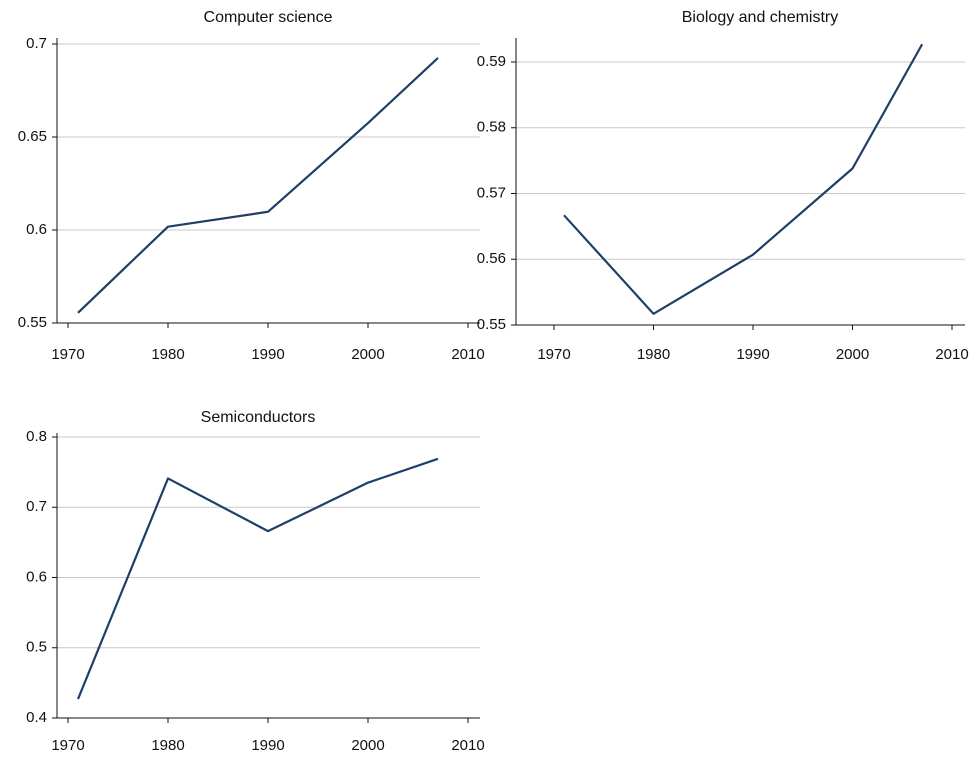 The image size is (979, 757). I want to click on y-tick-label: 0.57, so click(491, 192).